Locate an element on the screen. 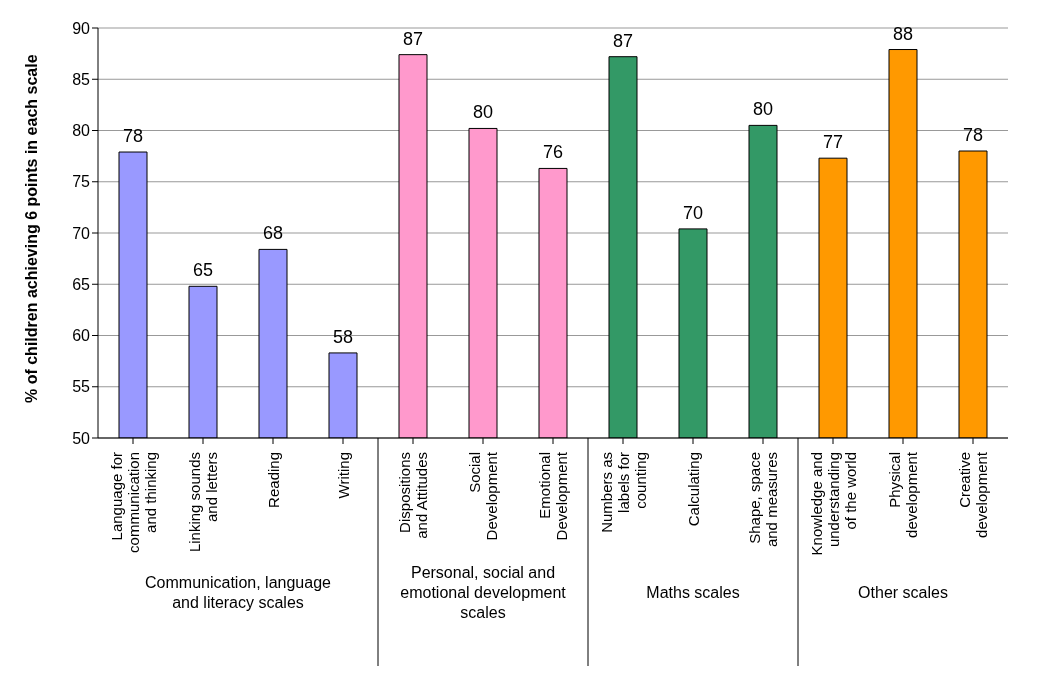 This screenshot has height=678, width=1061. x-tick-label: Shape, space and measures is located at coordinates (763, 500).